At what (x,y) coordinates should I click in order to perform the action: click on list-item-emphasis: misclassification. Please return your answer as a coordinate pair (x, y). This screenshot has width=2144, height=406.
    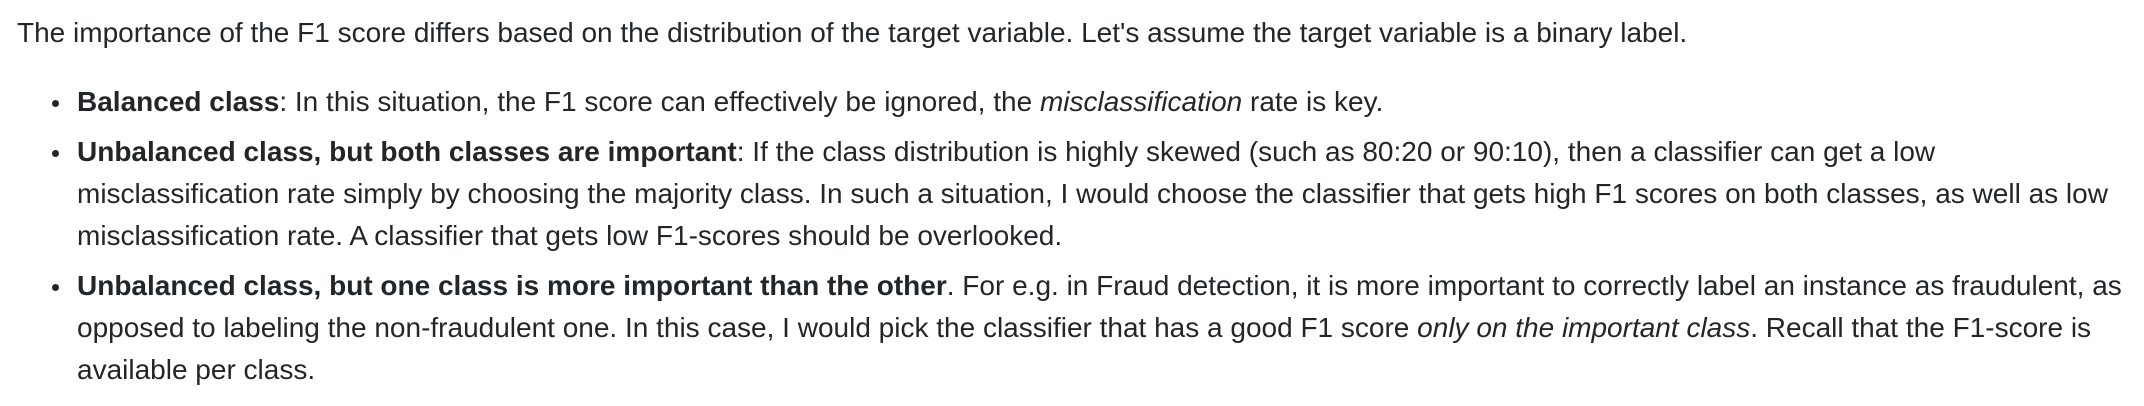
    Looking at the image, I should click on (1141, 101).